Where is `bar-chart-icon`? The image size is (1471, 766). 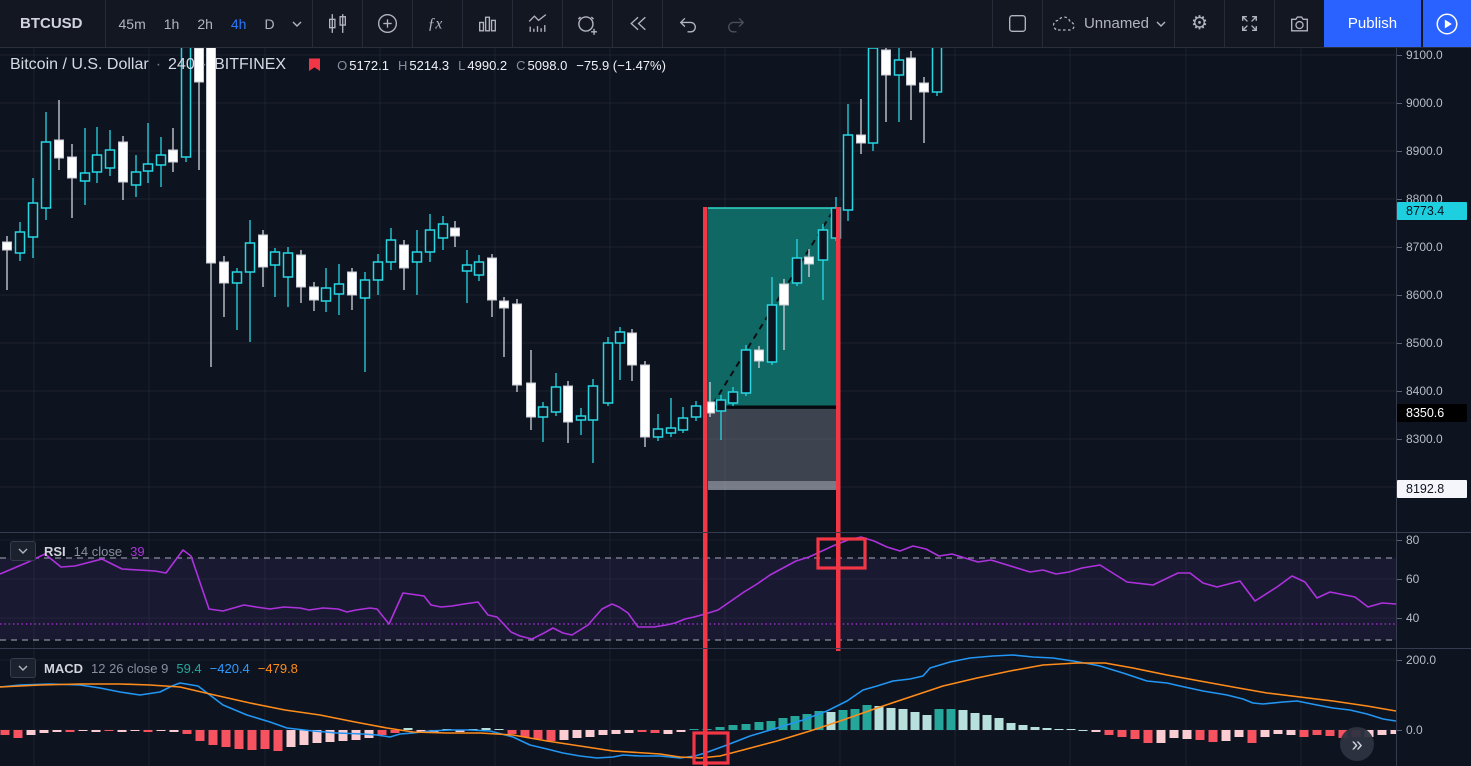
bar-chart-icon is located at coordinates (487, 24).